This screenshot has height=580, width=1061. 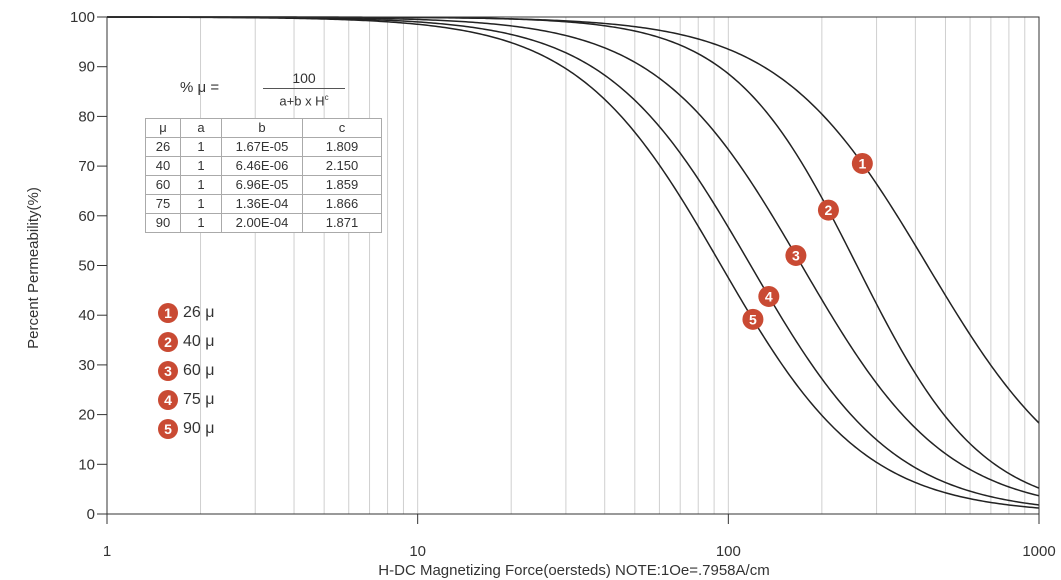 What do you see at coordinates (1038, 551) in the screenshot?
I see `x-tick-label: 1000` at bounding box center [1038, 551].